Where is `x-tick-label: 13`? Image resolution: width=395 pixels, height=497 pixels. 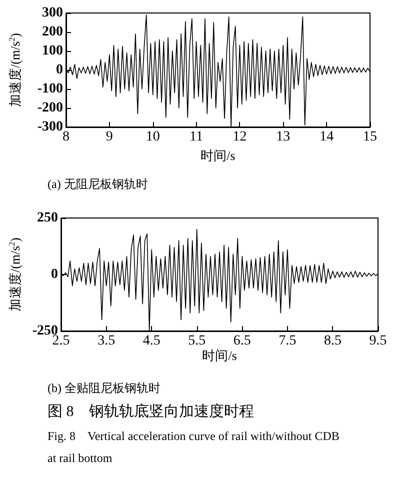 x-tick-label: 13 is located at coordinates (283, 137).